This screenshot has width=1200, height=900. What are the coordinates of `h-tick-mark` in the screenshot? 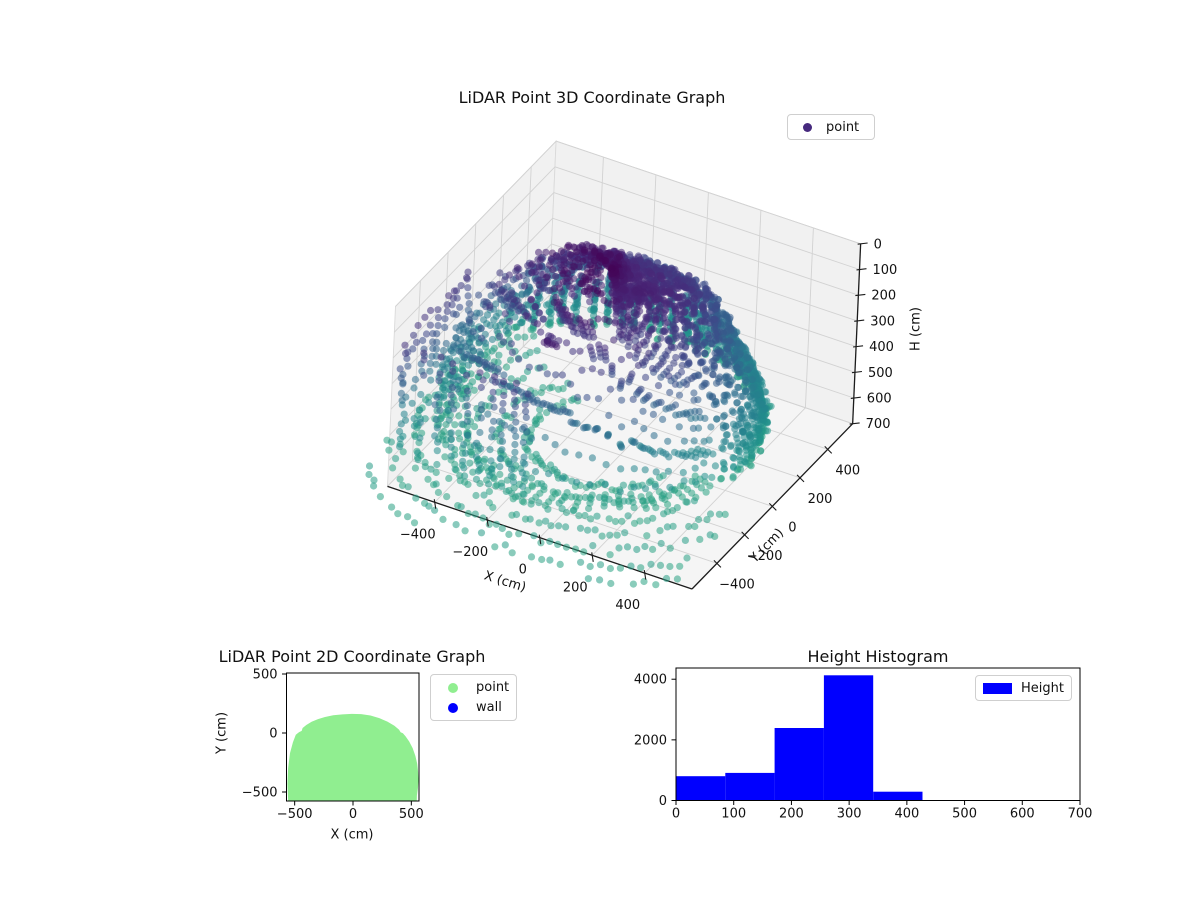 It's located at (854, 423).